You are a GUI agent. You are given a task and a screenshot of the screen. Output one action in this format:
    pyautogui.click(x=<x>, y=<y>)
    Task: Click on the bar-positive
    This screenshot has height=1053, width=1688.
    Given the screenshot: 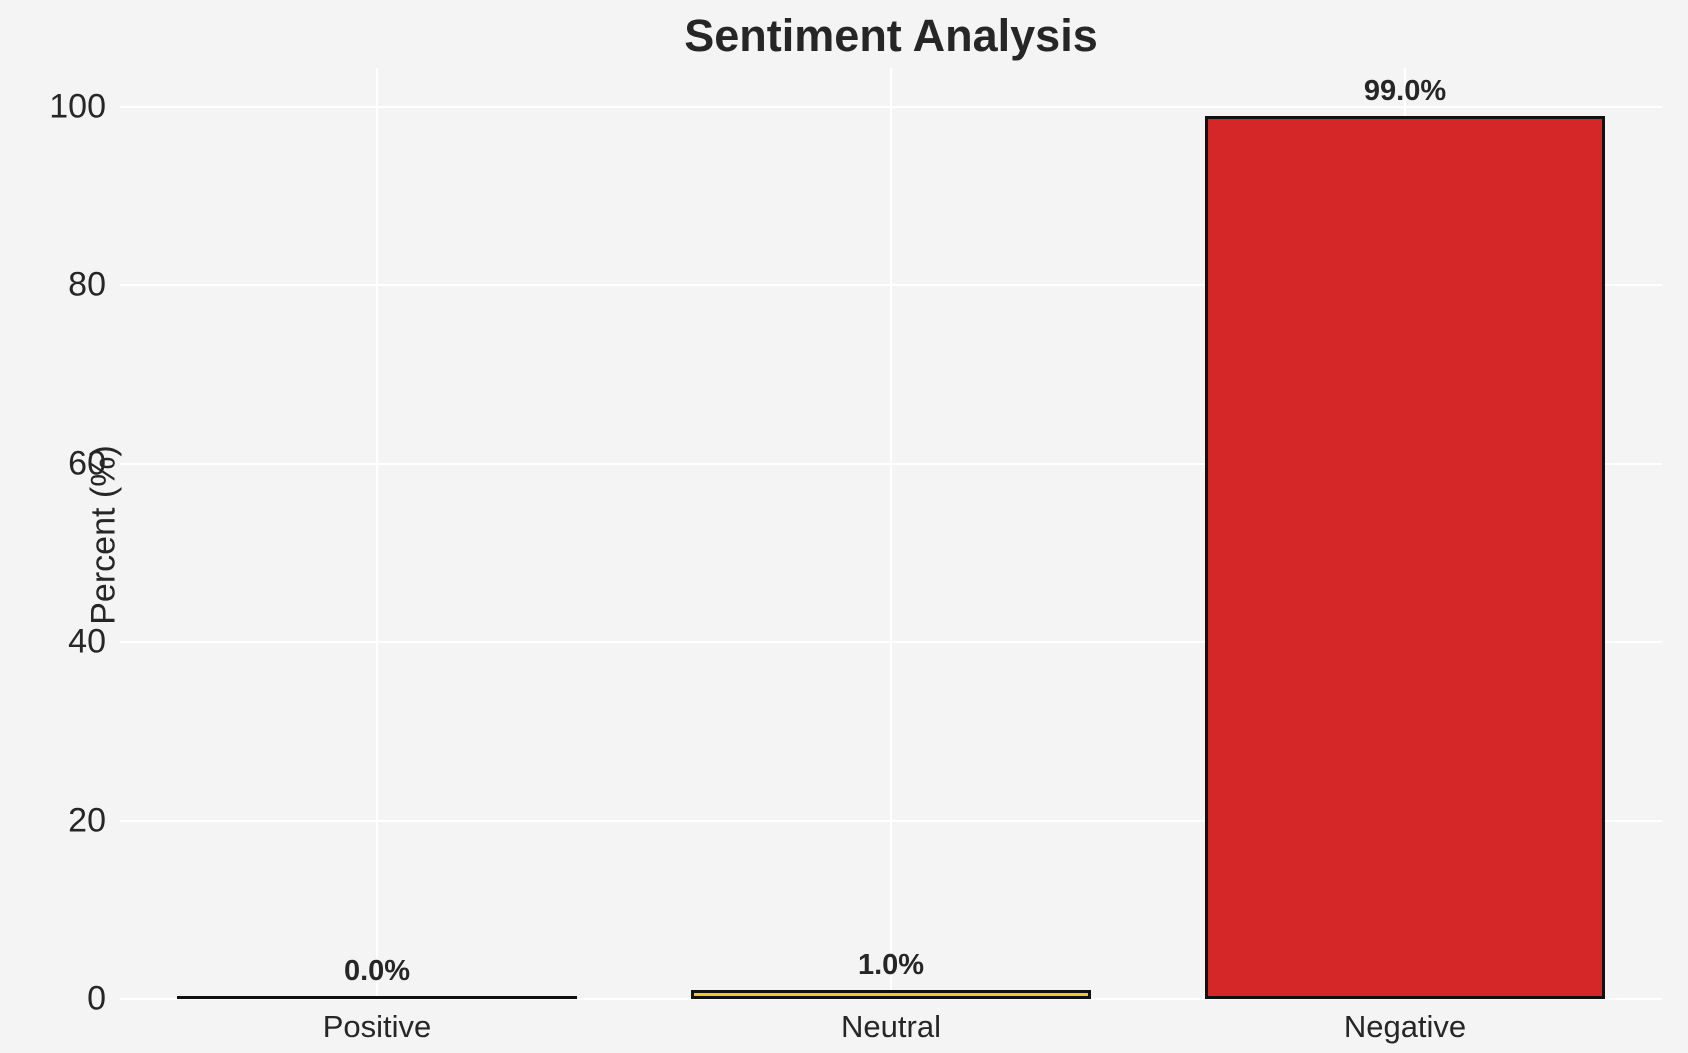 What is the action you would take?
    pyautogui.click(x=377, y=997)
    